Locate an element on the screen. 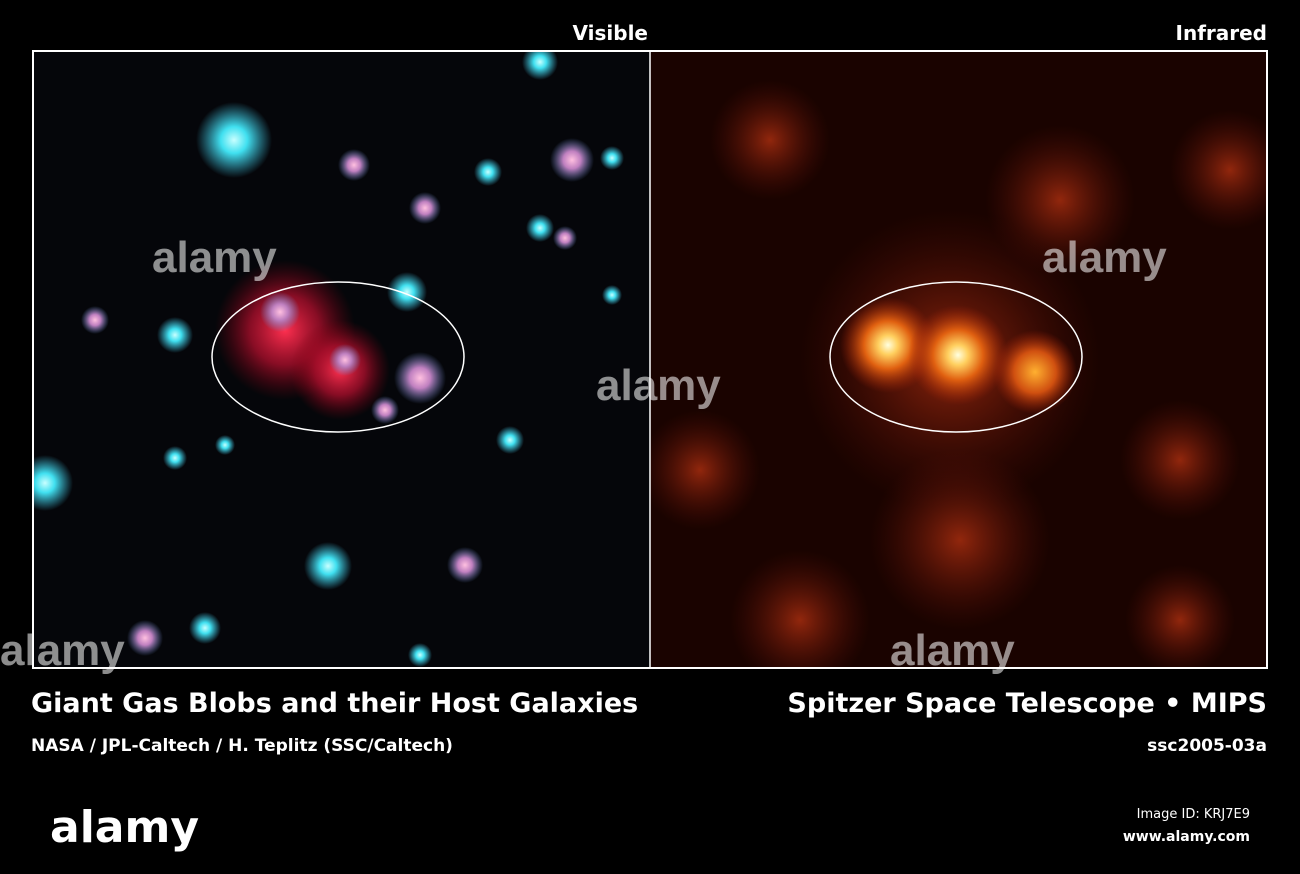 The image size is (1300, 874). caption-title: Spitzer Space Telescope • MIPS is located at coordinates (1027, 703).